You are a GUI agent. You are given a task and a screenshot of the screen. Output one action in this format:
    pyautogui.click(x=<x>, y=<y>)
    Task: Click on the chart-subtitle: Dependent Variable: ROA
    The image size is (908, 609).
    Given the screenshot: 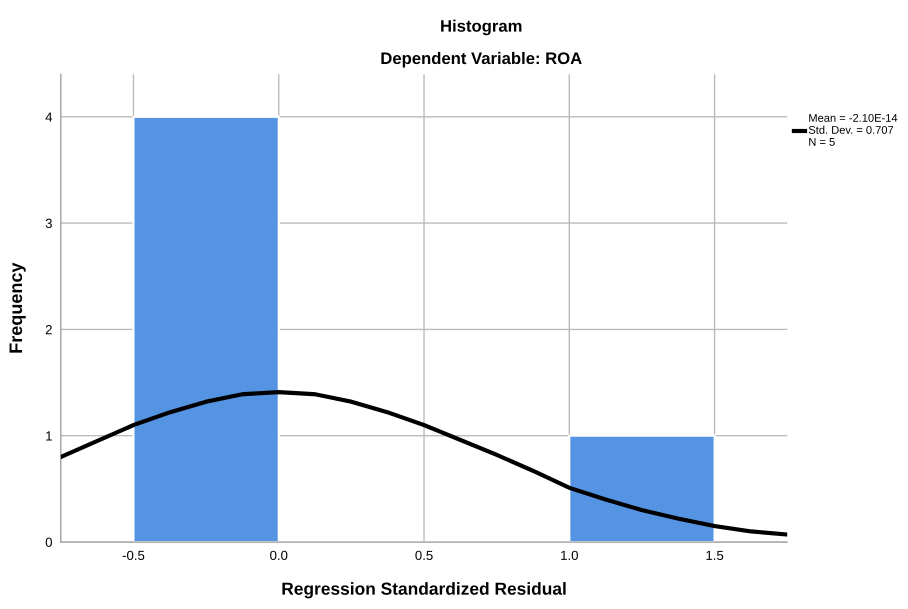 What is the action you would take?
    pyautogui.click(x=481, y=60)
    